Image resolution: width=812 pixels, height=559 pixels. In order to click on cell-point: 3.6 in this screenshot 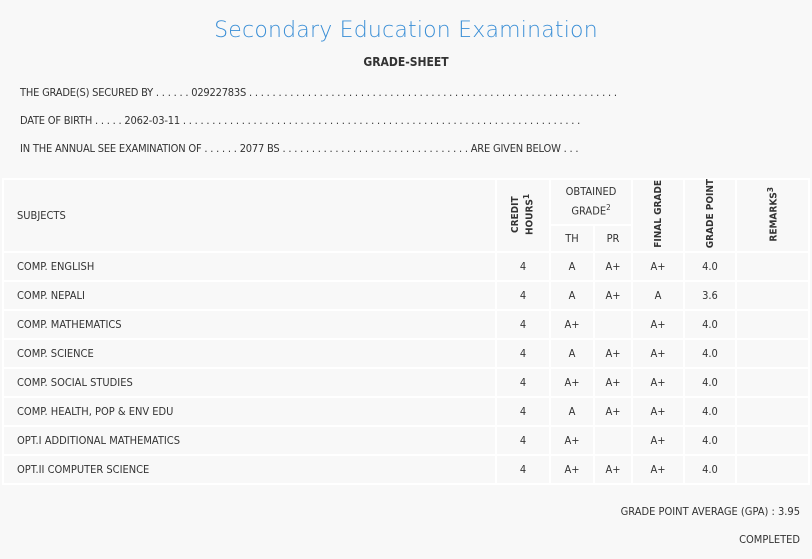, I will do `click(710, 295)`.